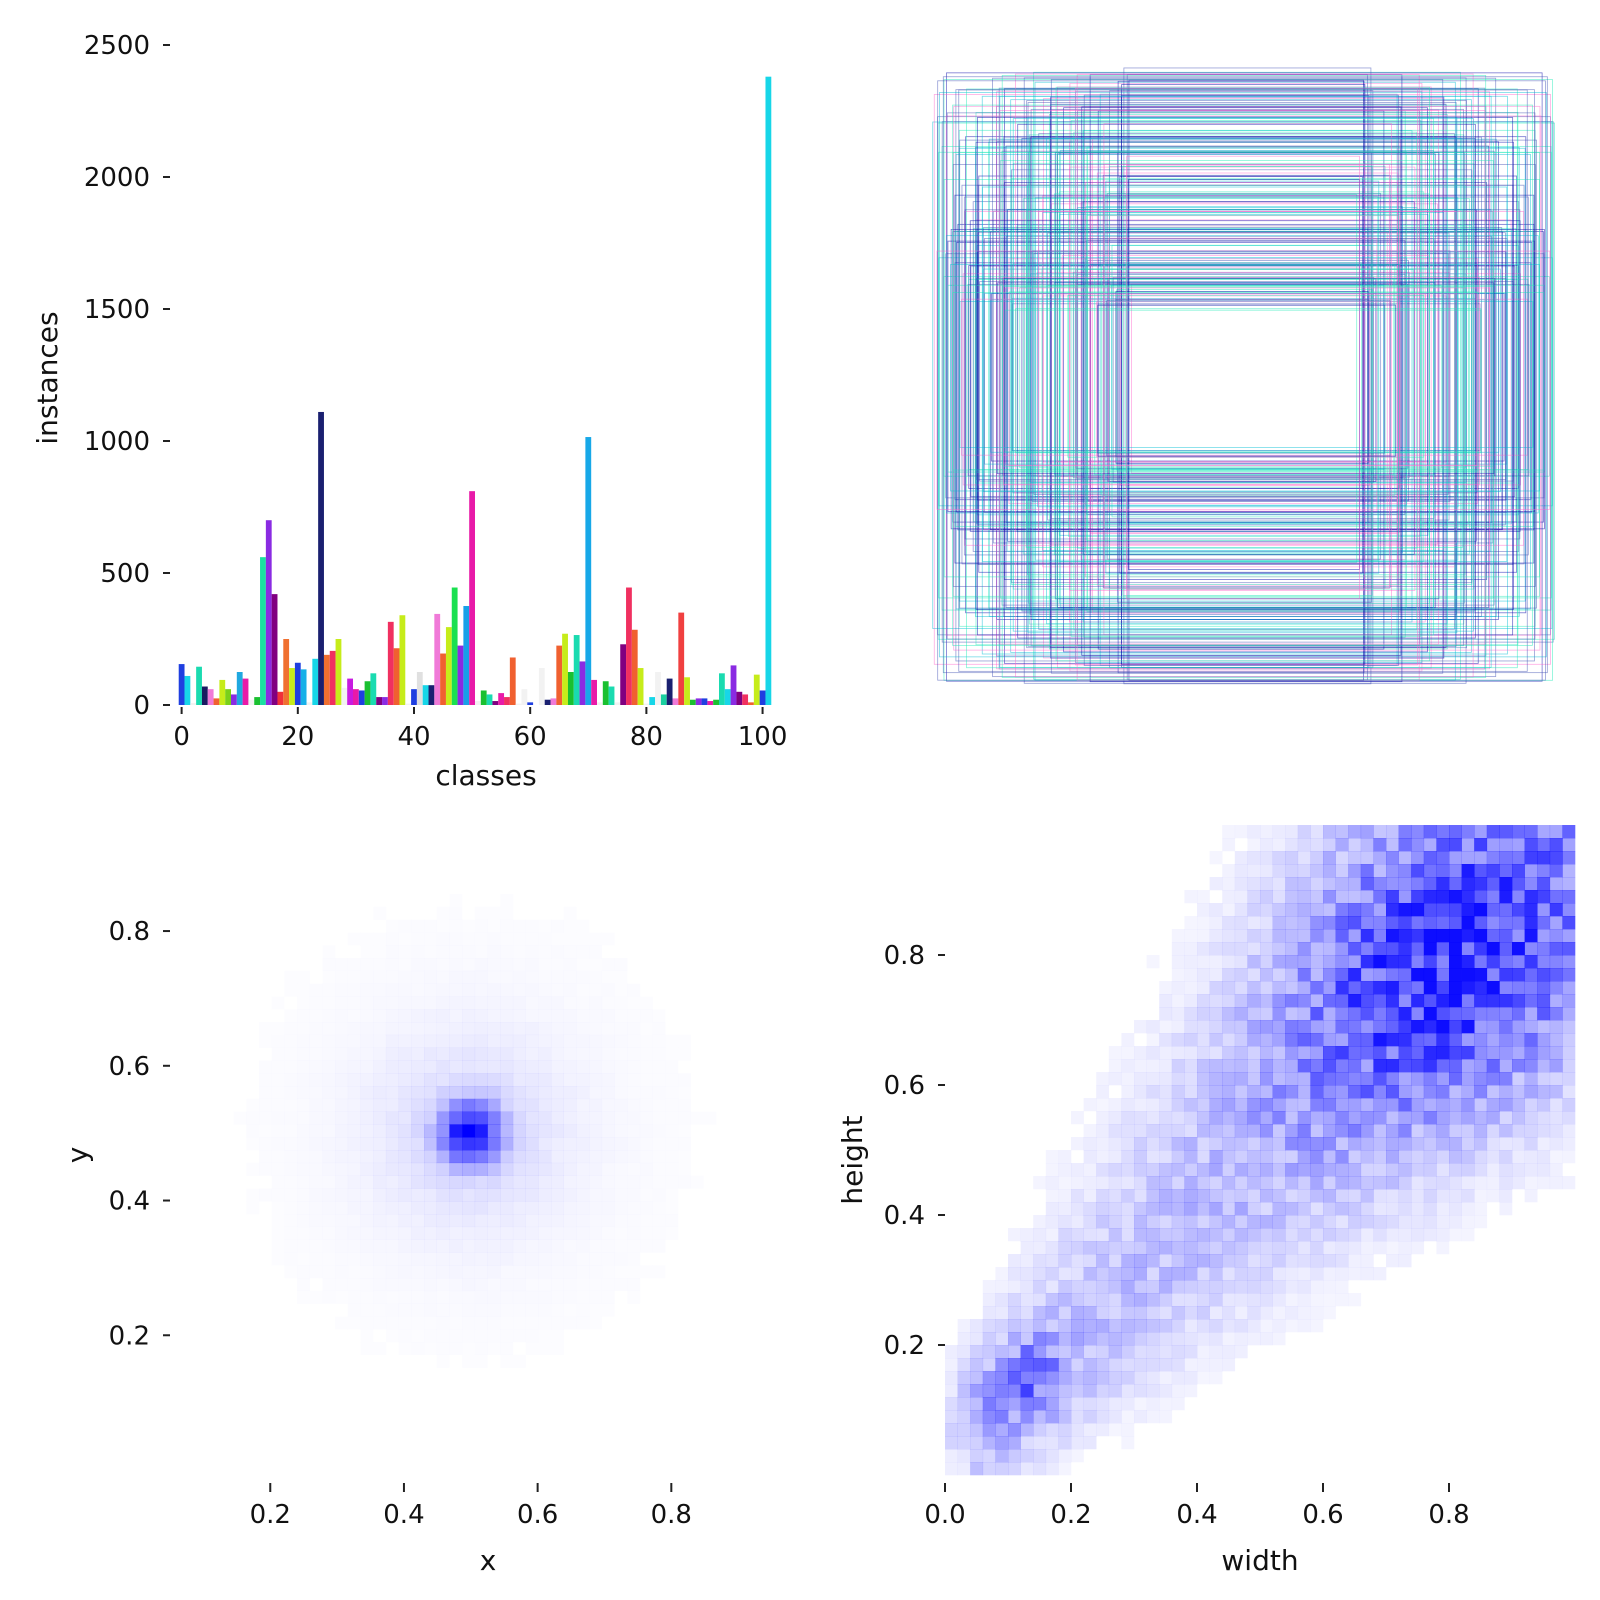 The image size is (1600, 1600). What do you see at coordinates (403, 1515) in the screenshot?
I see `x-tick-label: 0.4` at bounding box center [403, 1515].